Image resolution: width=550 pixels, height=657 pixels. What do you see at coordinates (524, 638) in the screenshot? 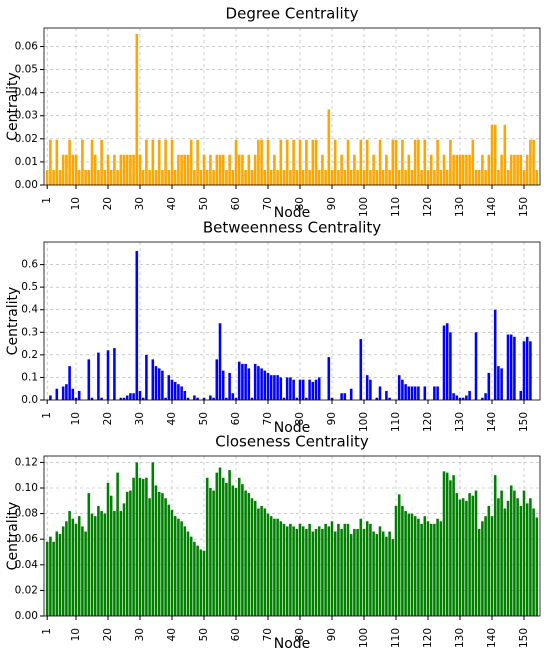
I see `x-tick-label: 150` at bounding box center [524, 638].